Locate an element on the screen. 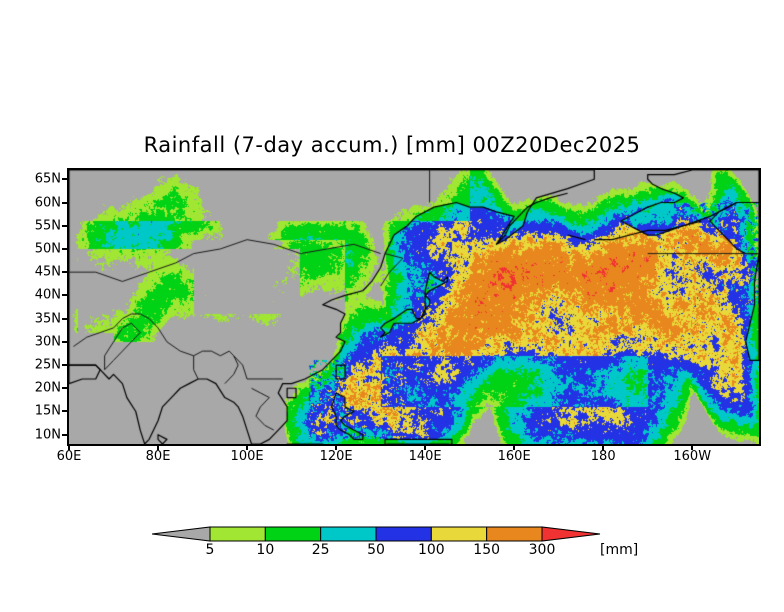 This screenshot has height=612, width=784. x-axis-labels: 60E 80E 100E 120E 140E 160E 180 160W is located at coordinates (392, 461).